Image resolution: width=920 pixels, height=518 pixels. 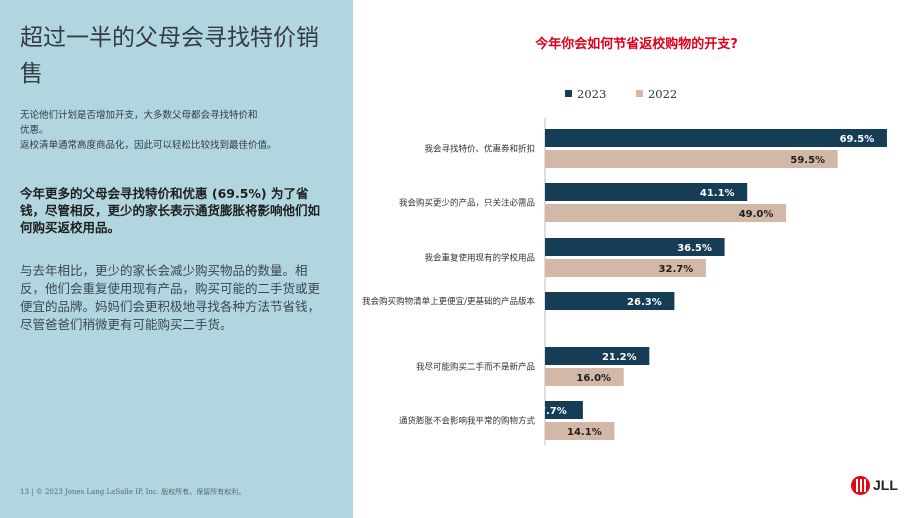 I want to click on legend-swatch-2022, so click(x=639, y=93).